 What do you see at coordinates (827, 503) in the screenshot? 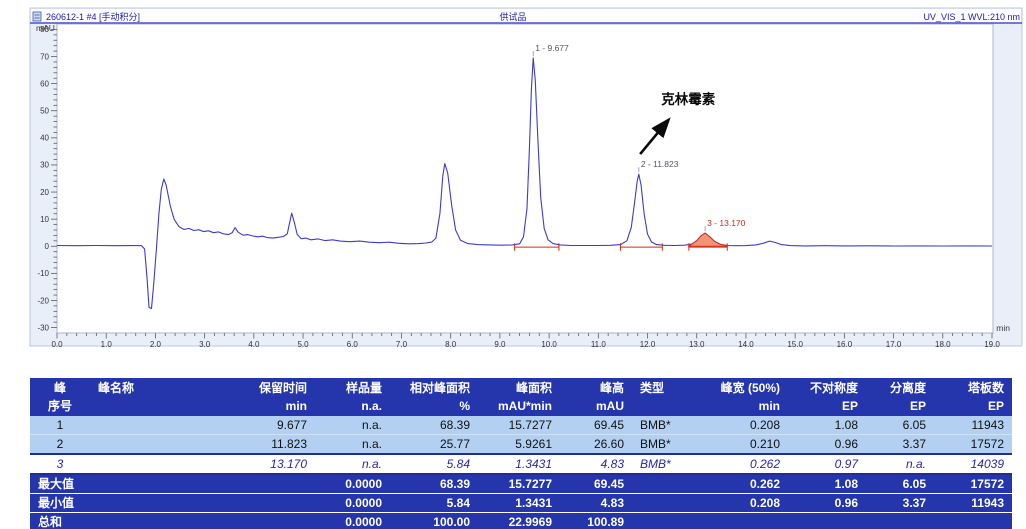
I see `summary-cell-asym: 0.96` at bounding box center [827, 503].